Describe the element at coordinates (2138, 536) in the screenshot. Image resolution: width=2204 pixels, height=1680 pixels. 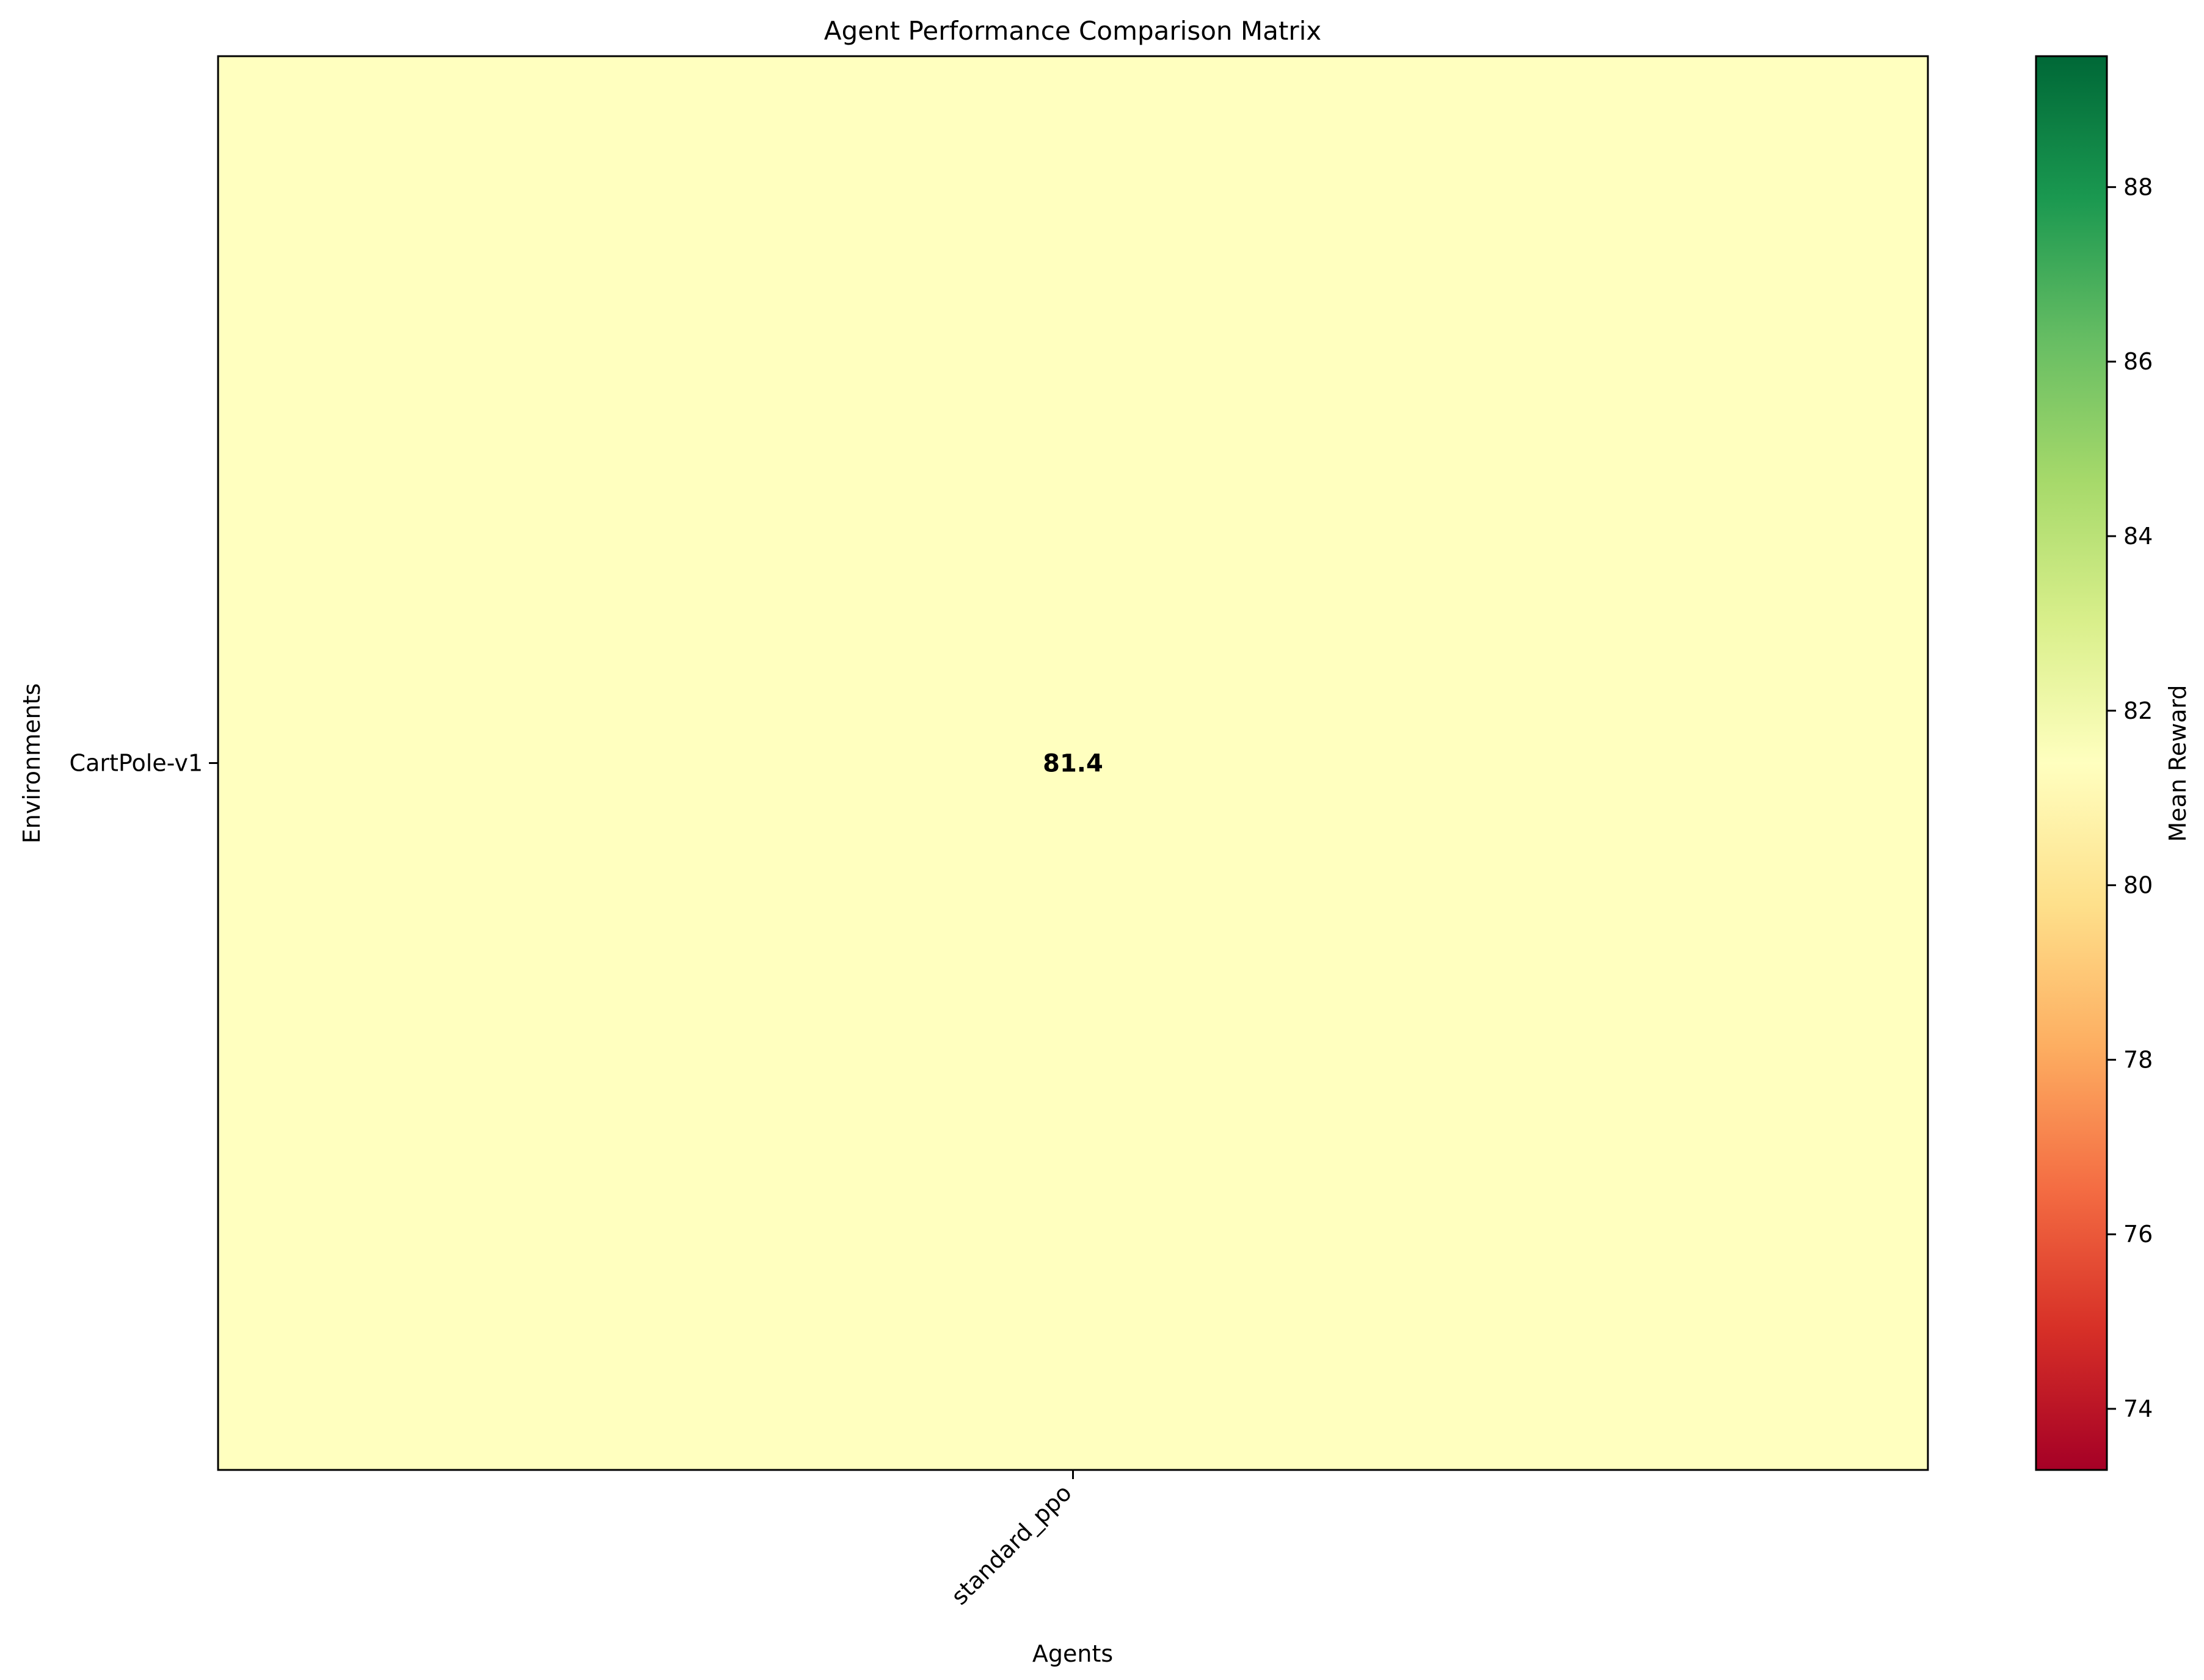
I see `colorbar-tick-label: 84` at that location.